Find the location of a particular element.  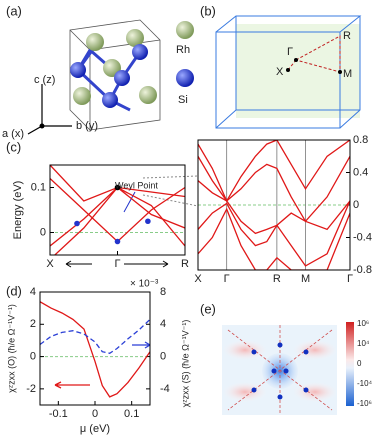

y-tick-label: -0.8 is located at coordinates (362, 270).